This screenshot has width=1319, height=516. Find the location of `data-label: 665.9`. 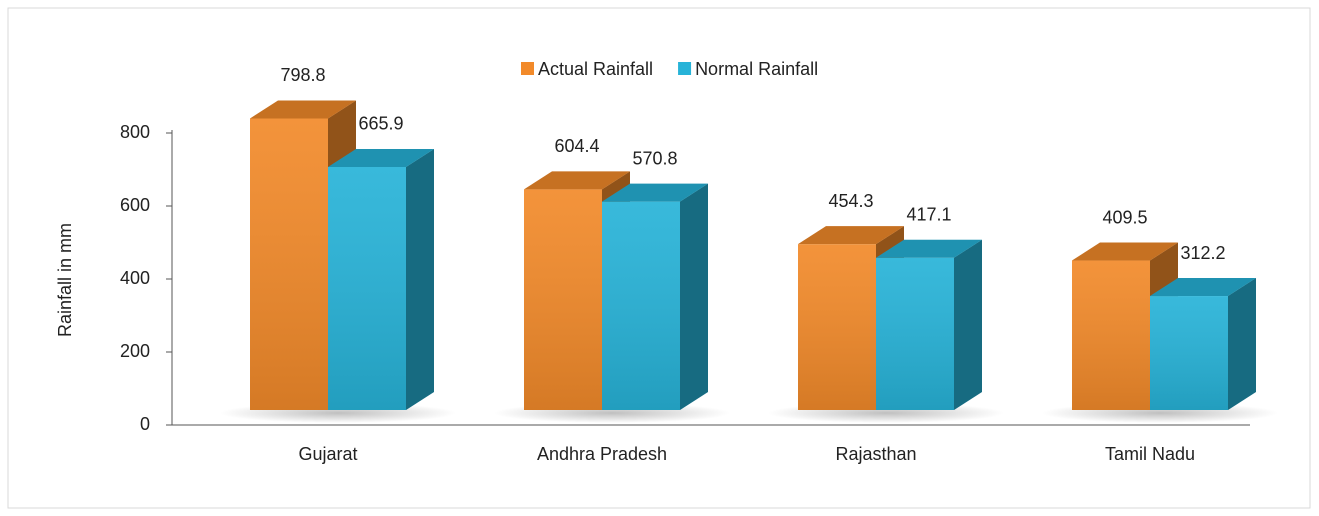

data-label: 665.9 is located at coordinates (380, 124).